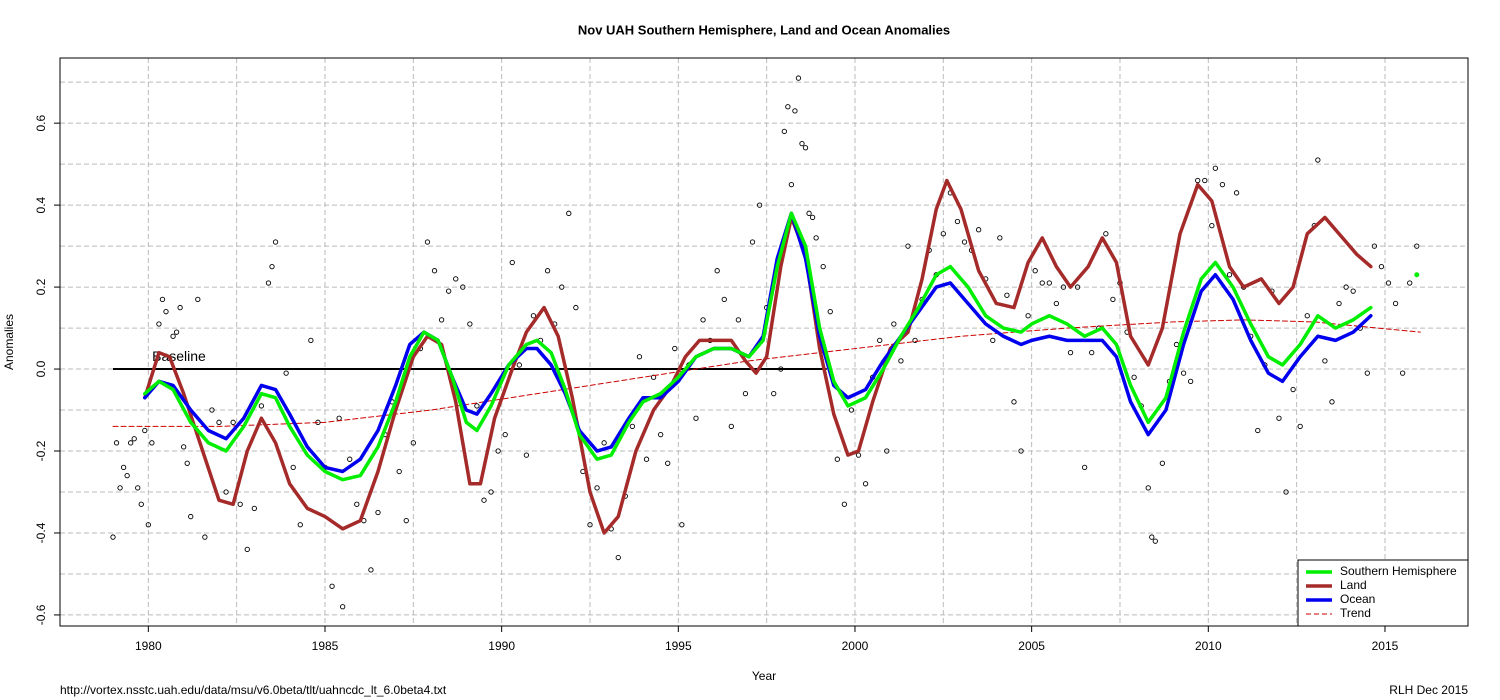  What do you see at coordinates (325, 646) in the screenshot?
I see `x-tick-label: 1985` at bounding box center [325, 646].